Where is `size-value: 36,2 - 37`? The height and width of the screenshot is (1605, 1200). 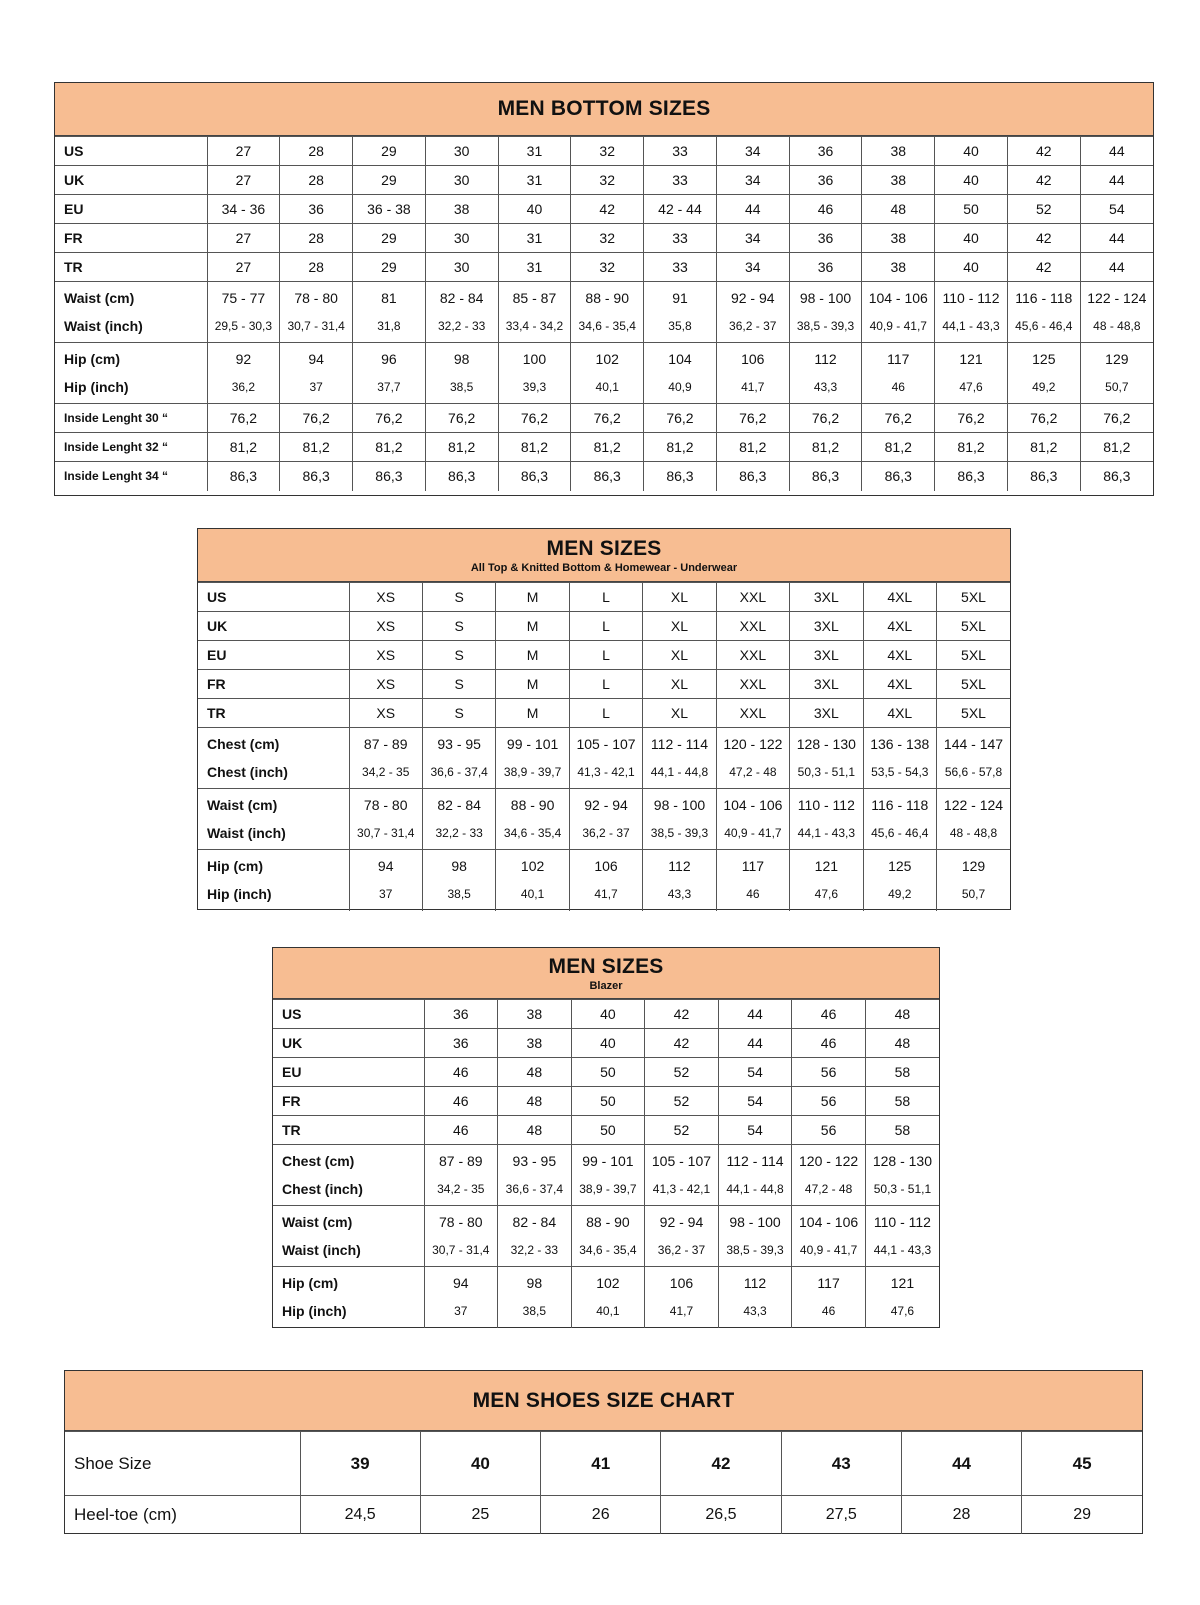
size-value: 36,2 - 37 is located at coordinates (606, 833).